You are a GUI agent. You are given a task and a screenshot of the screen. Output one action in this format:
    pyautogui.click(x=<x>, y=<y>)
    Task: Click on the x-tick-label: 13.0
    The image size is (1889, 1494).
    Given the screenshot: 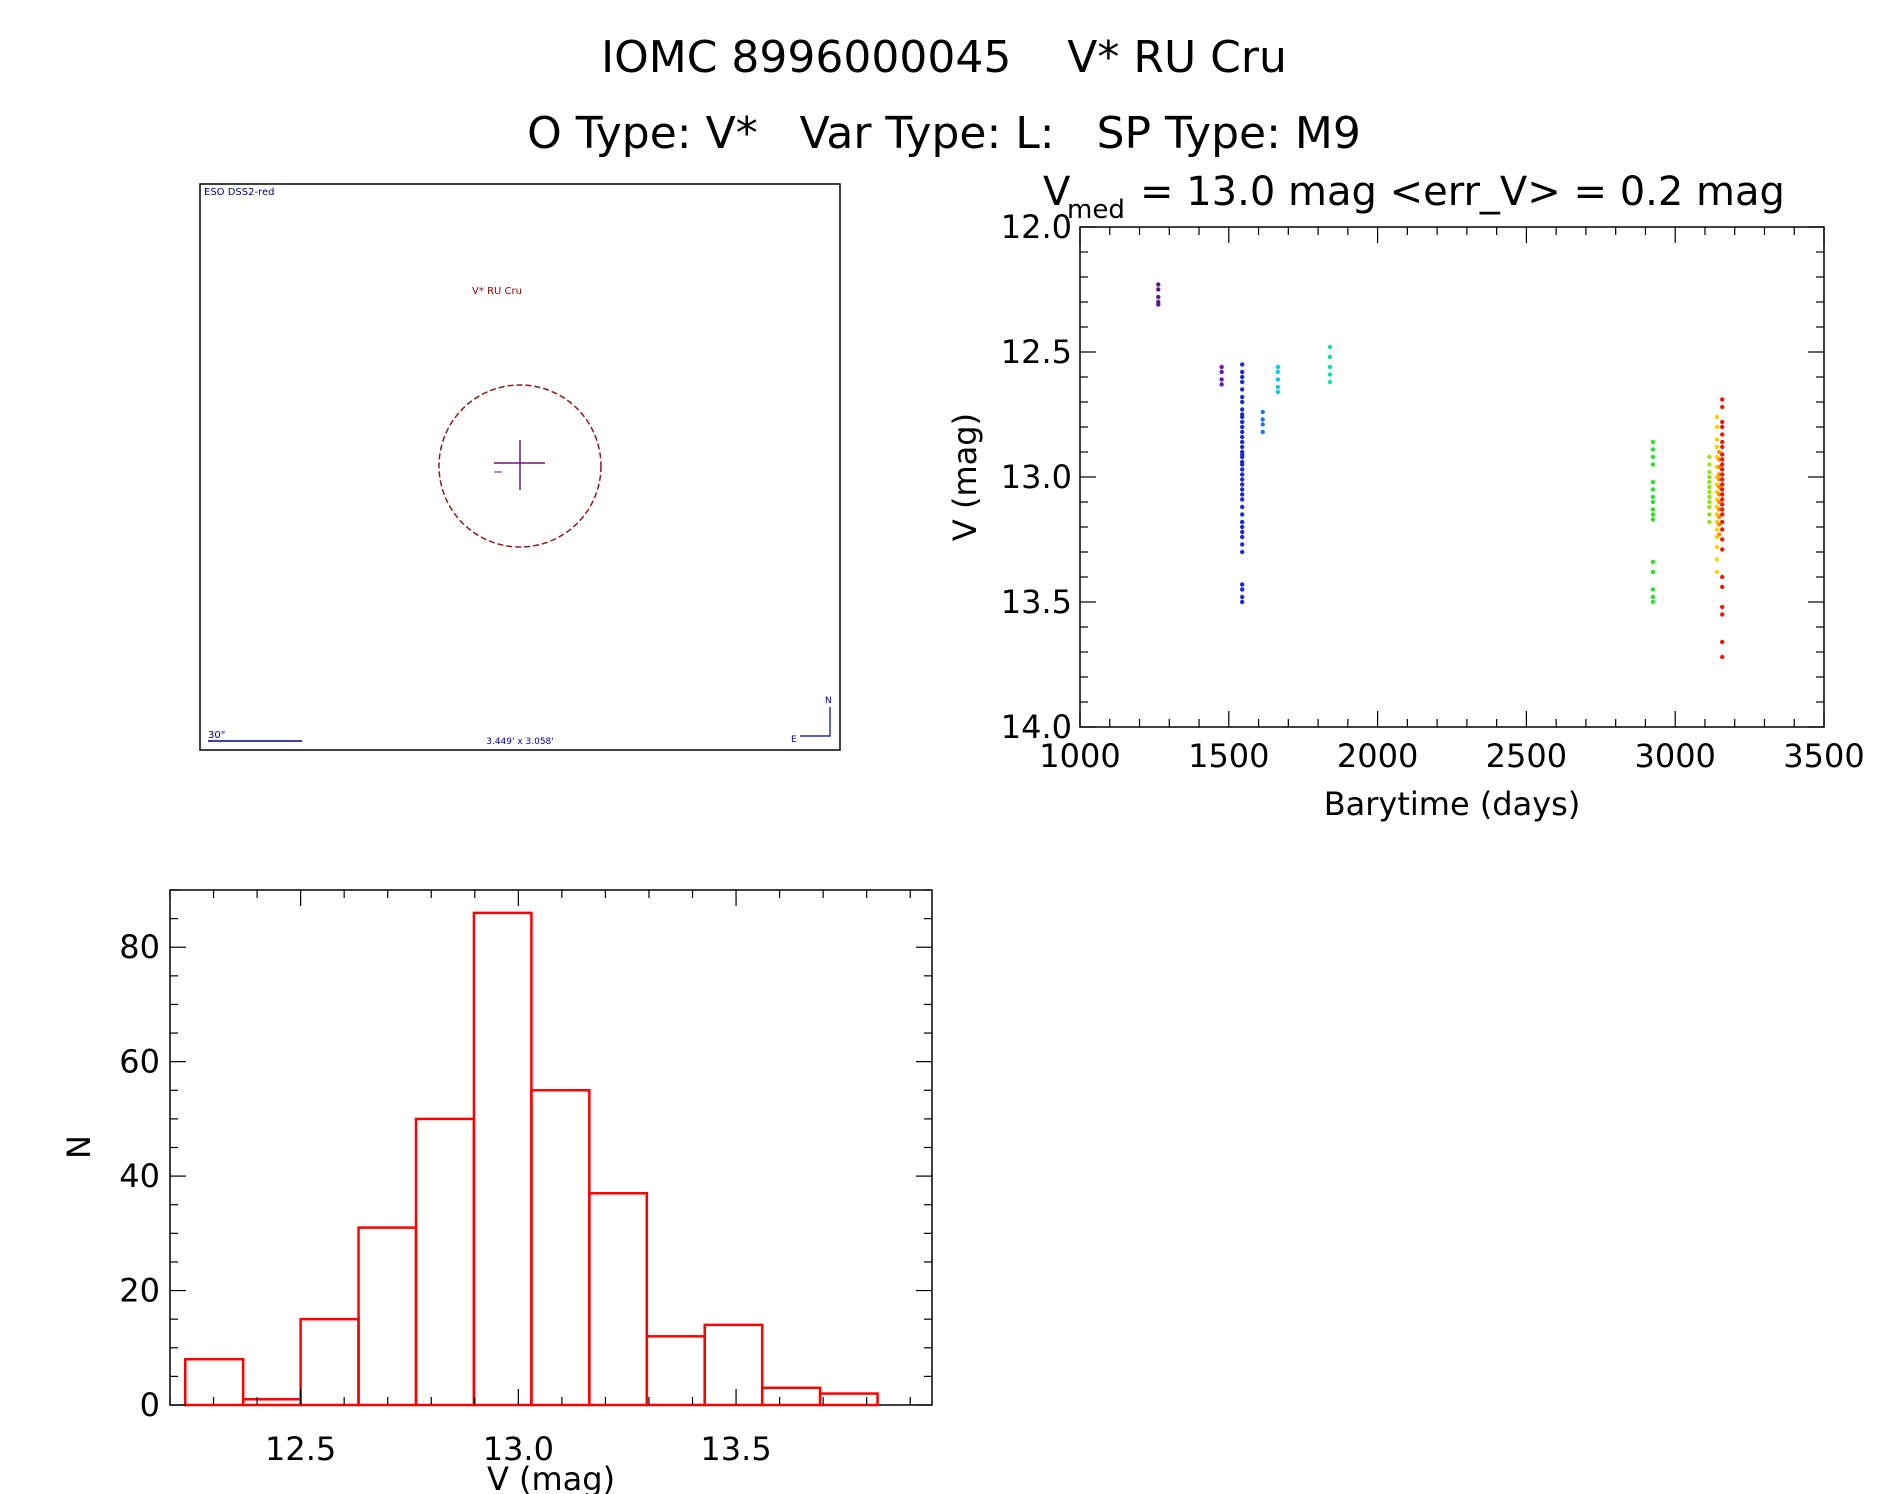 What is the action you would take?
    pyautogui.click(x=518, y=1449)
    